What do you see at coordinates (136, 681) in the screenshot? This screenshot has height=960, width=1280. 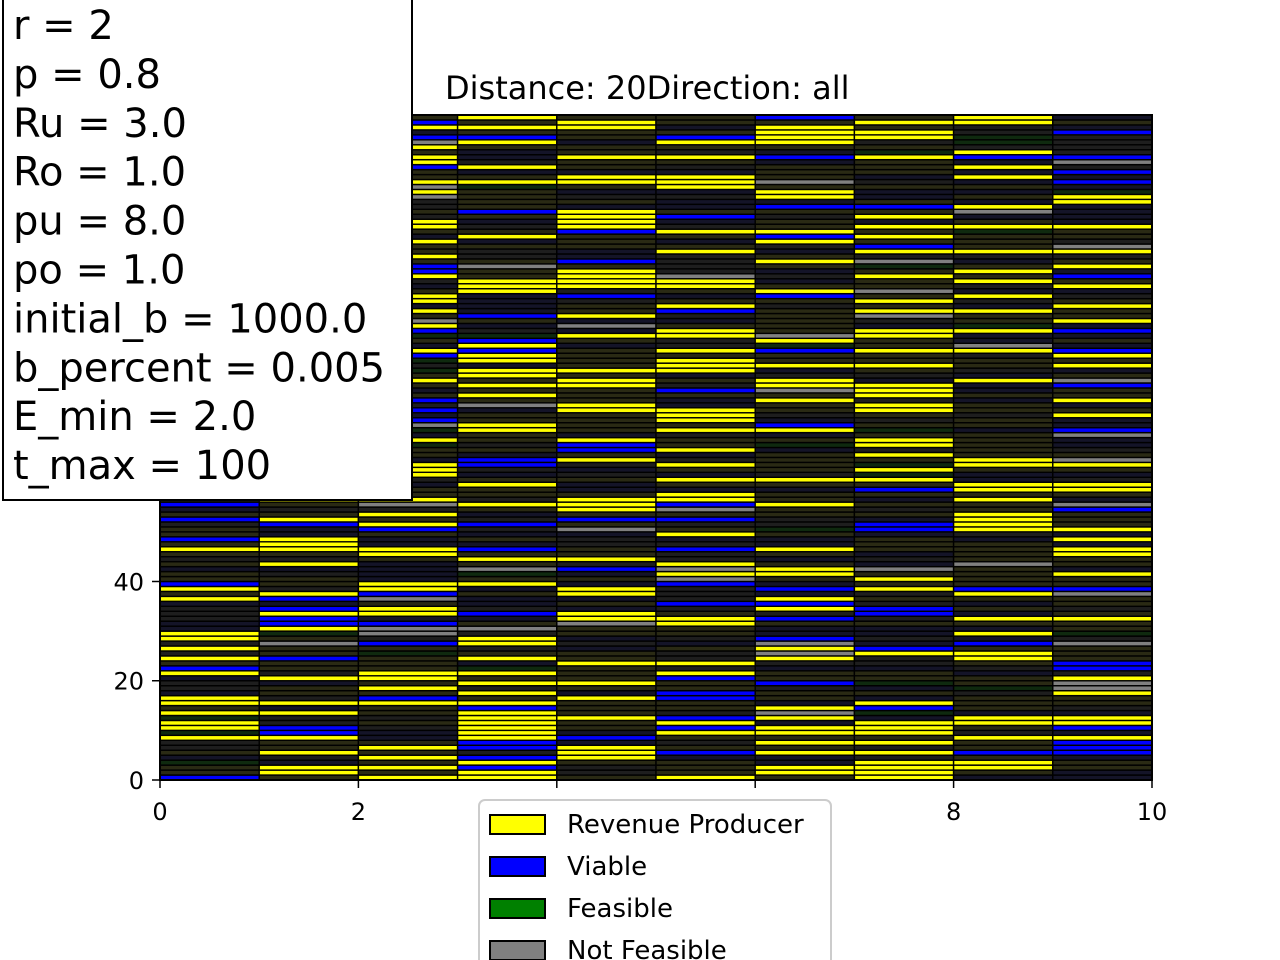 I see `y-axis: 0 20 40` at bounding box center [136, 681].